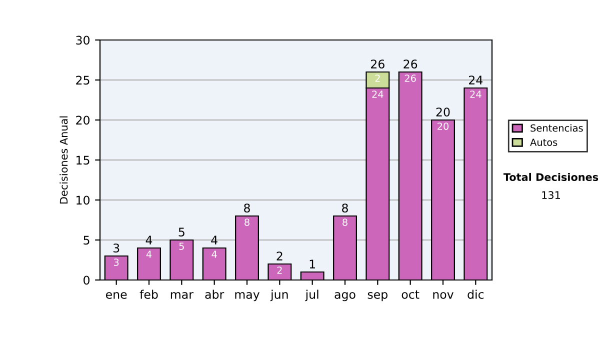 The width and height of the screenshot is (600, 340). Describe the element at coordinates (378, 297) in the screenshot. I see `x-tick-label: sep` at that location.